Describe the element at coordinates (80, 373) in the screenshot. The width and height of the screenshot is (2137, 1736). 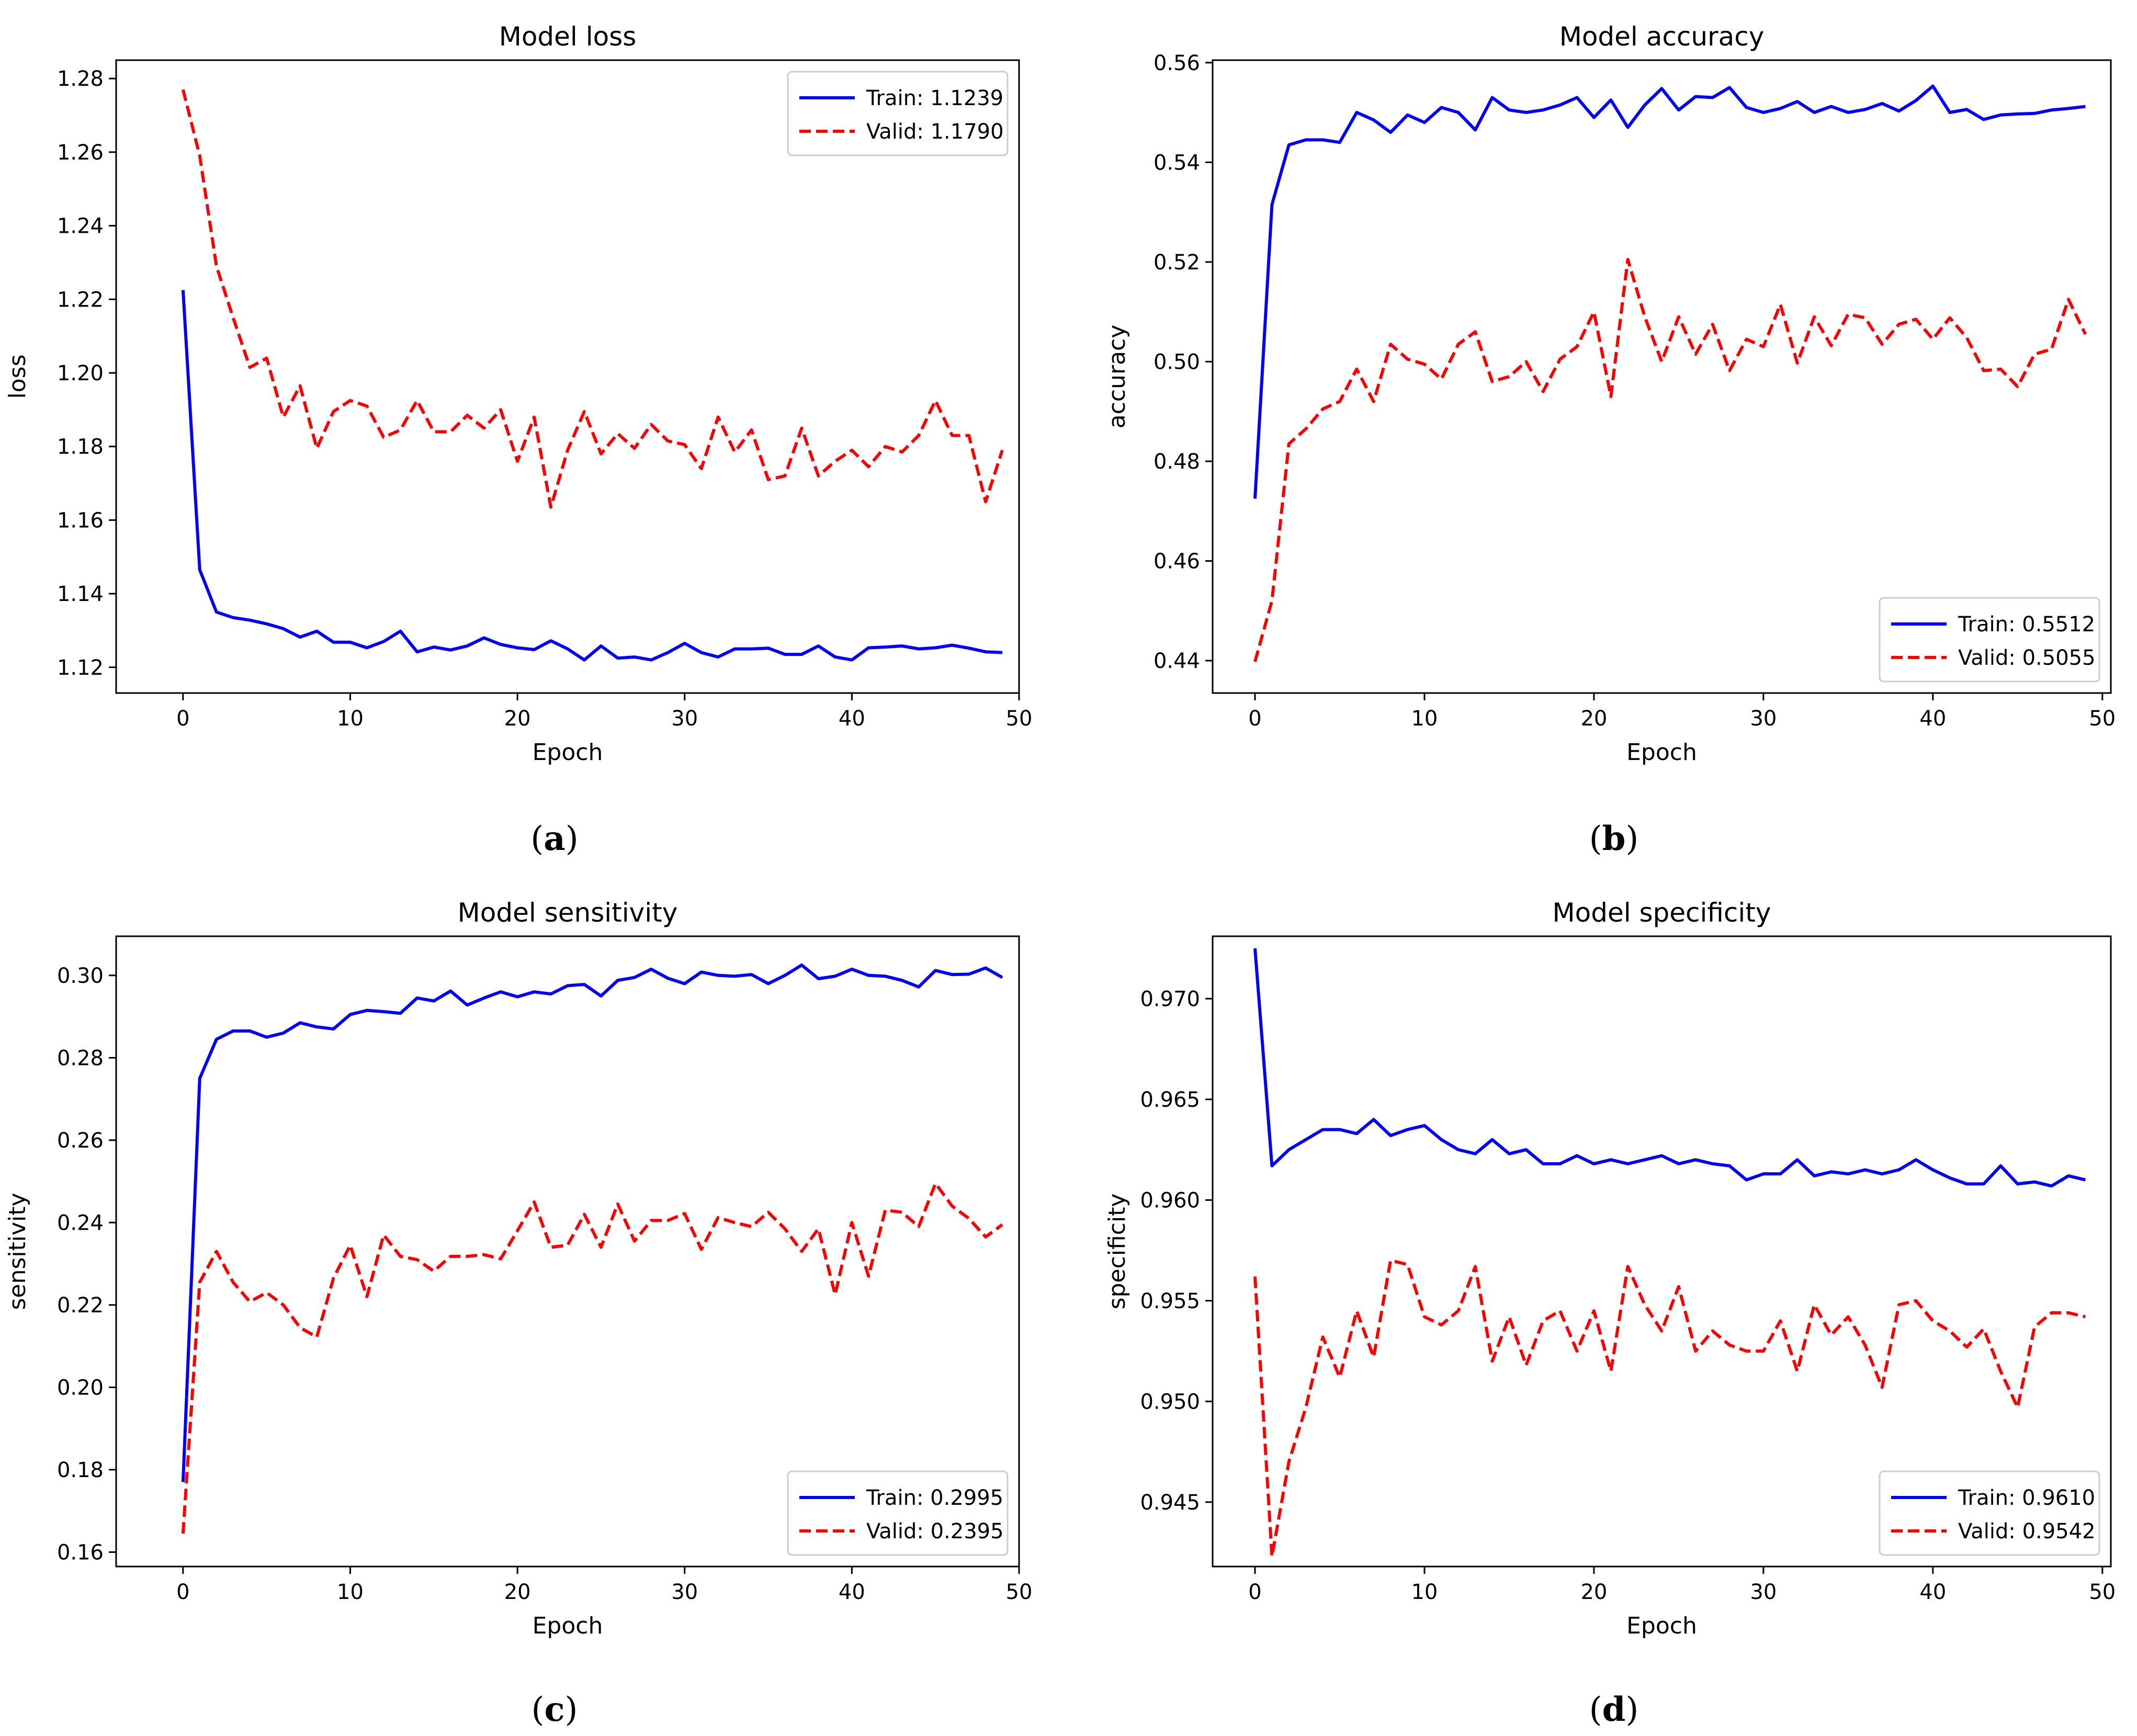
I see `y-tick-label: 1.20` at that location.